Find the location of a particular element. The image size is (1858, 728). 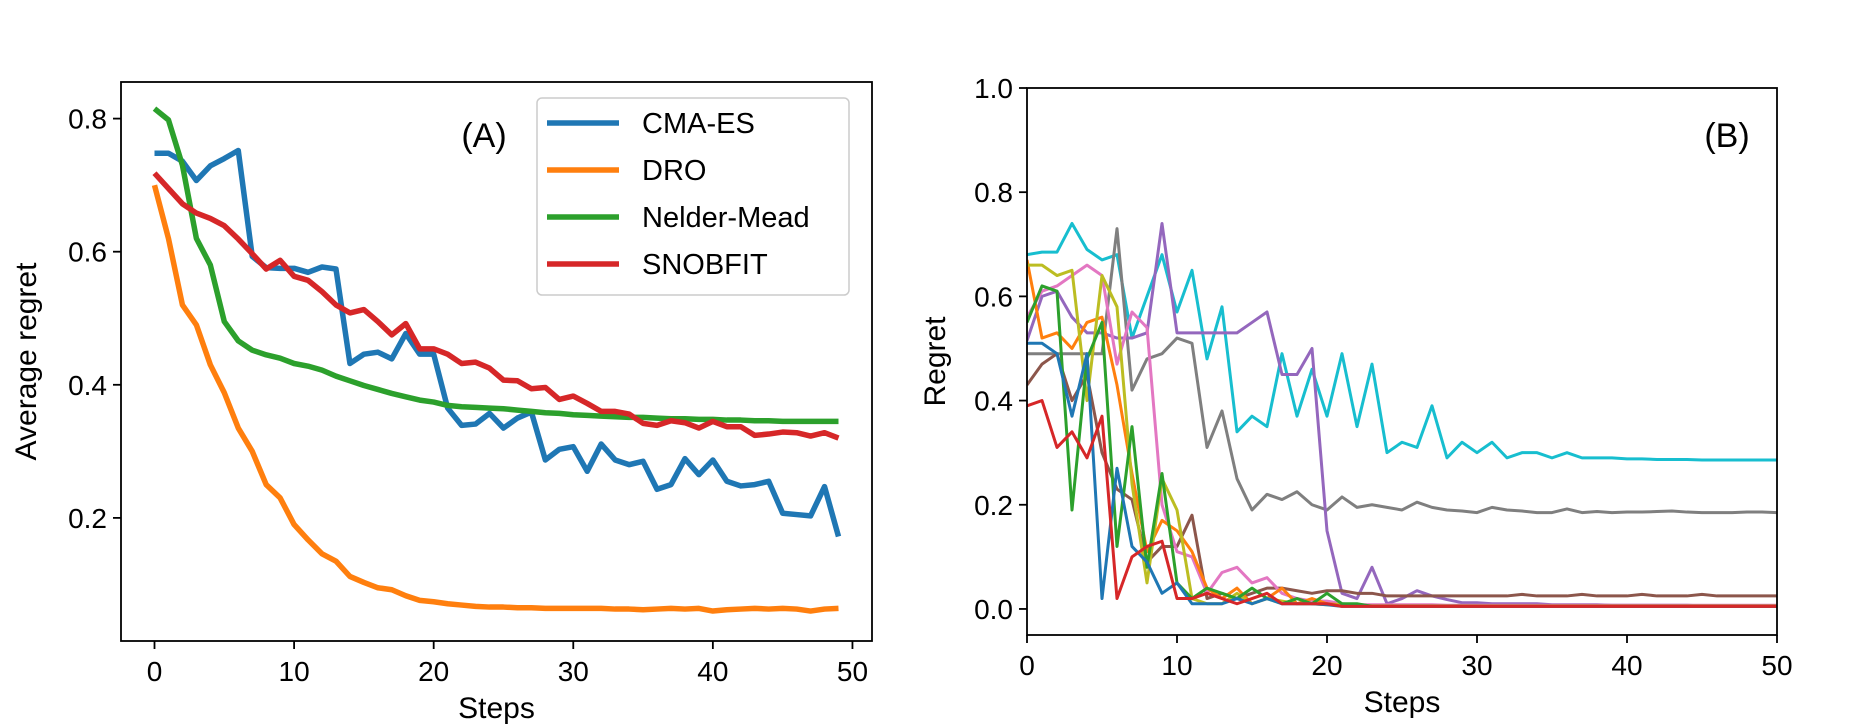

legend: CMA-ES DRO Nelder-Mead SNOBFIT is located at coordinates (693, 196).